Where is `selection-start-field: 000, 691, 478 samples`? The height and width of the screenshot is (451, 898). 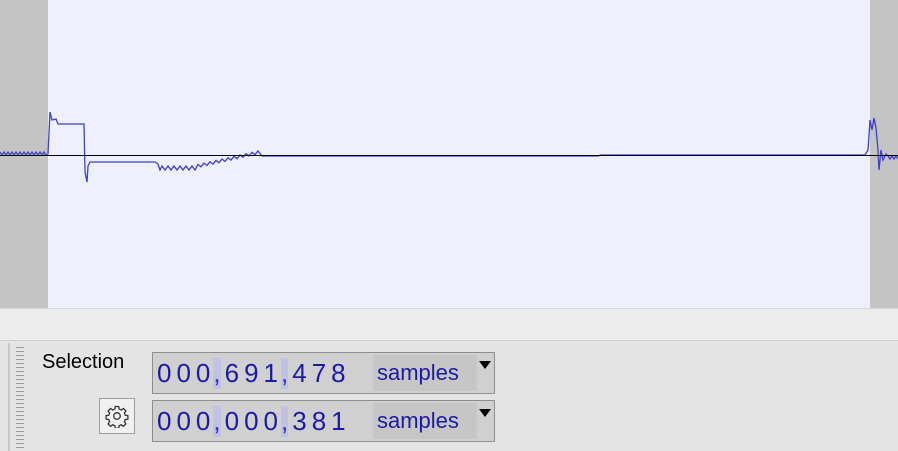 selection-start-field: 000, 691, 478 samples is located at coordinates (323, 373).